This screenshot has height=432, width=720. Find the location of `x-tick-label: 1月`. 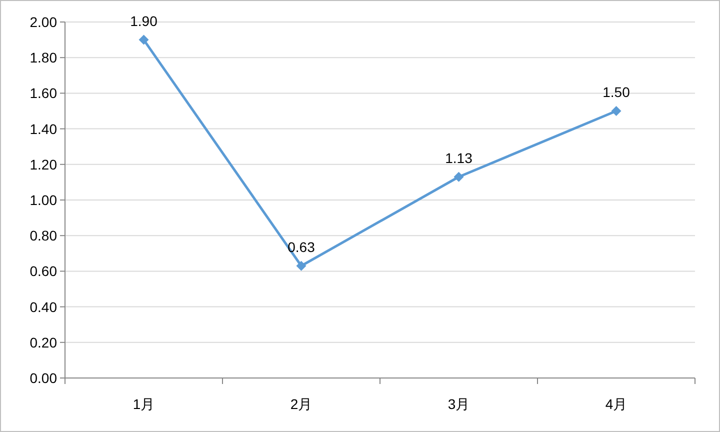

x-tick-label: 1月 is located at coordinates (143, 404).